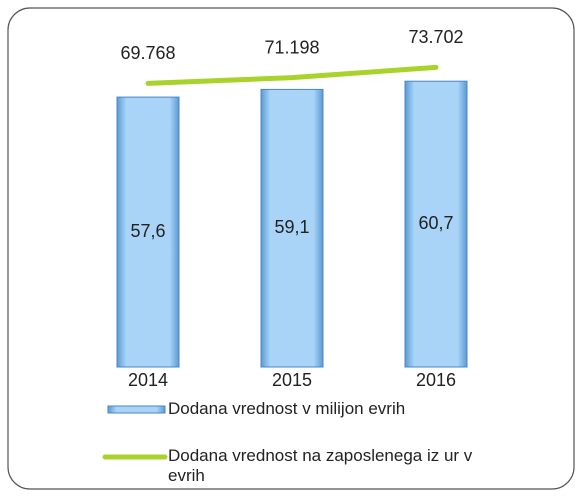  I want to click on line, so click(292, 75).